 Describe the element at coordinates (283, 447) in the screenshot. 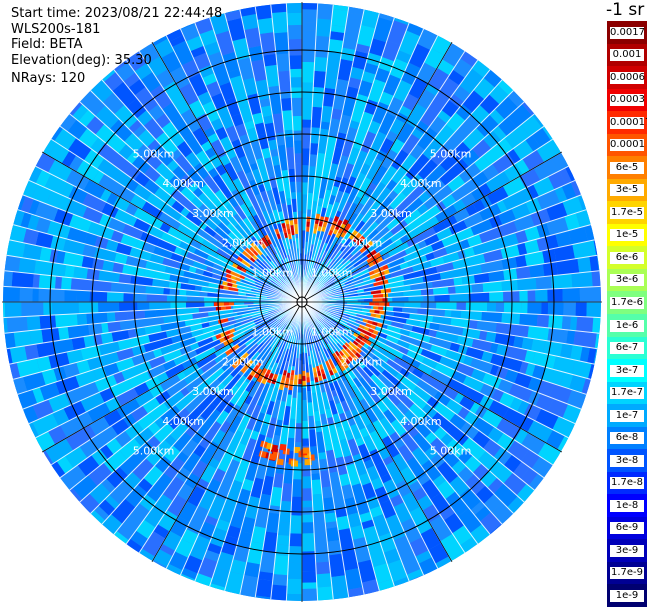

I see `blob-feature-cell` at that location.